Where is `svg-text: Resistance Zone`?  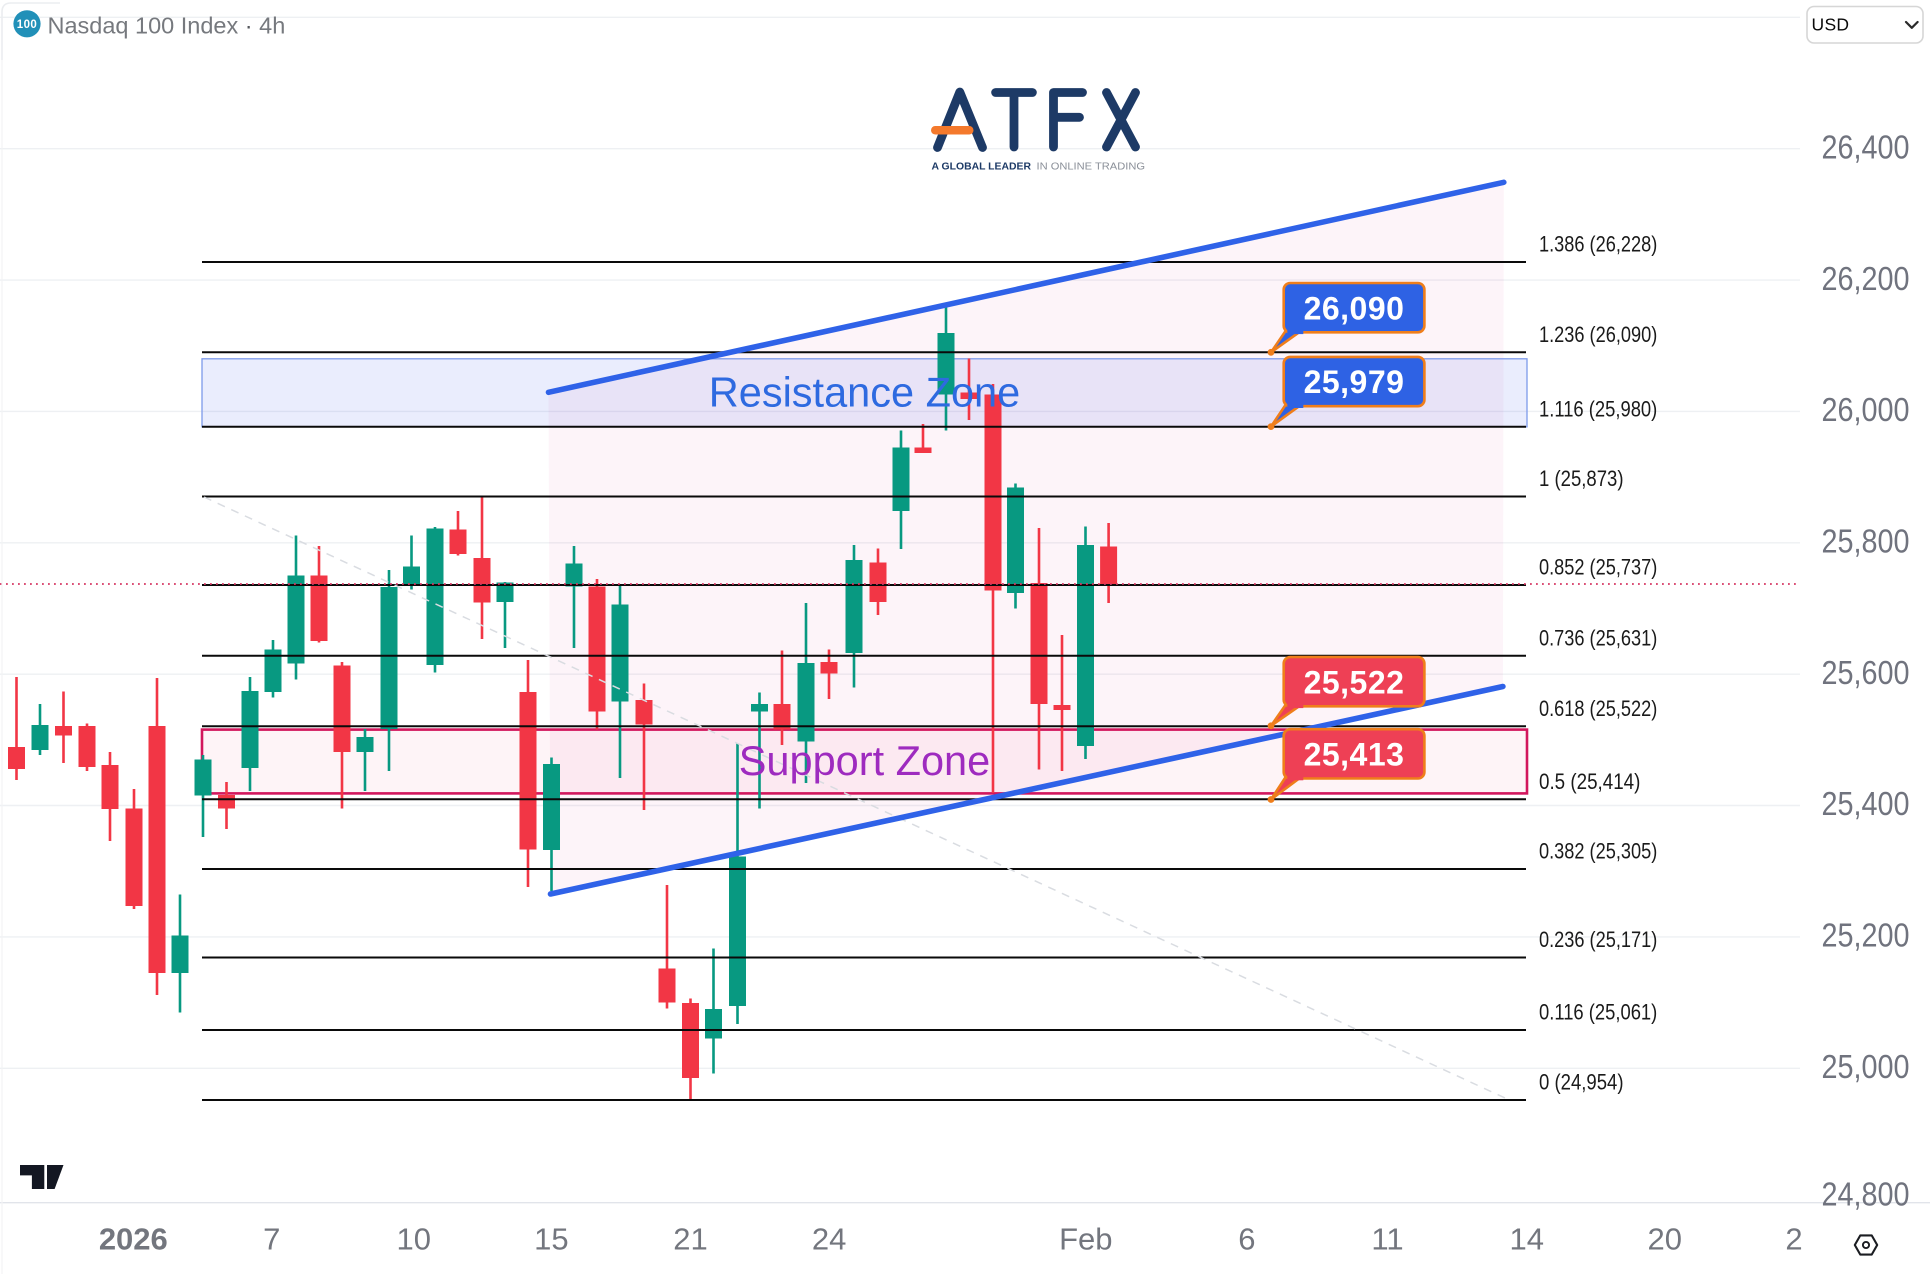
svg-text: Resistance Zone is located at coordinates (864, 392).